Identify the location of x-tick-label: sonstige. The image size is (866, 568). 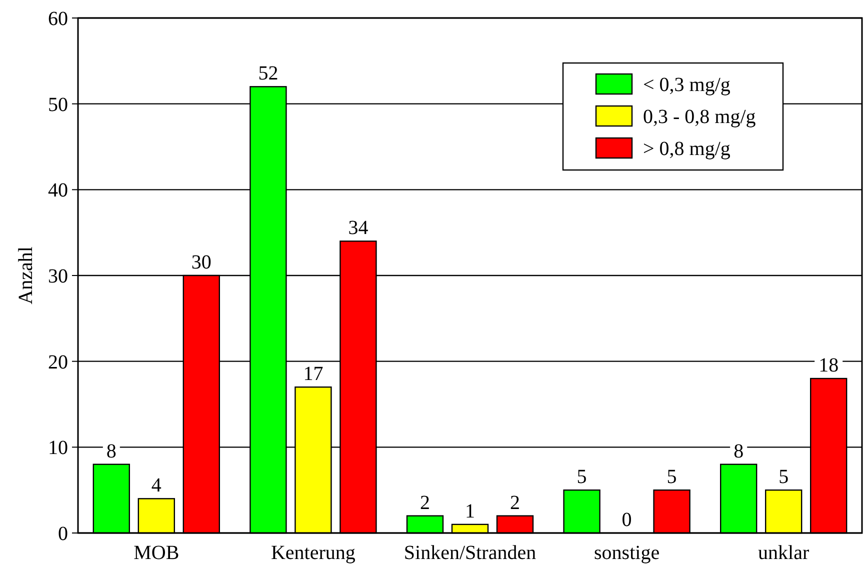
(627, 553).